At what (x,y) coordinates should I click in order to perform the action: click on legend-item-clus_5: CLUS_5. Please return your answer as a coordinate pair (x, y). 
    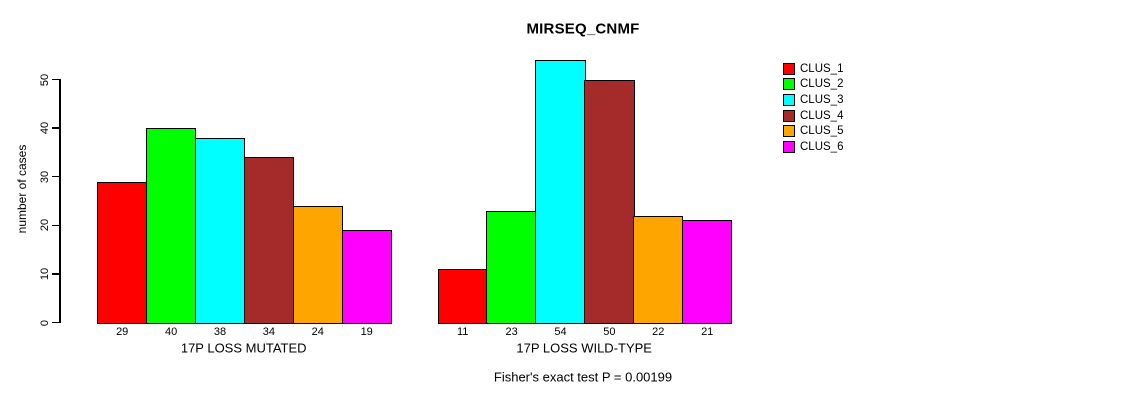
    Looking at the image, I should click on (813, 131).